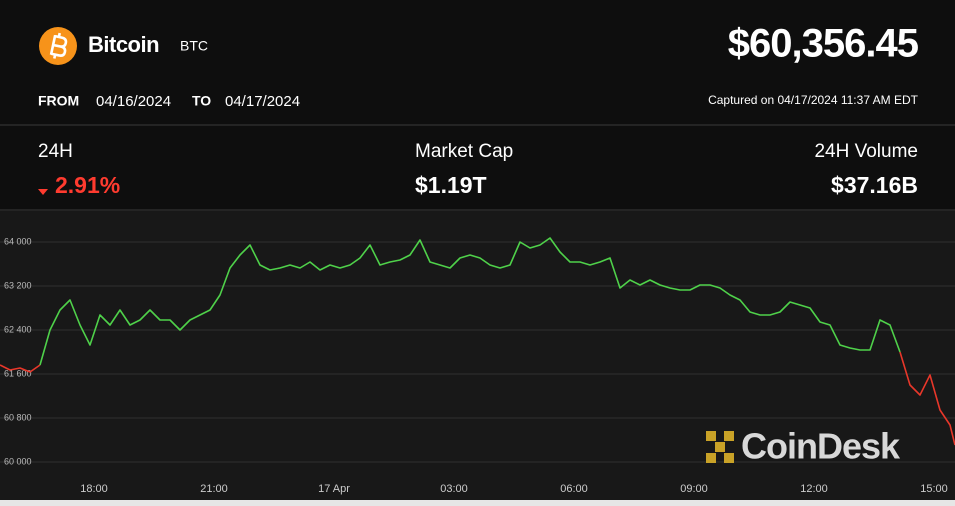 The width and height of the screenshot is (955, 506). I want to click on from-date: 04/16/2024, so click(133, 101).